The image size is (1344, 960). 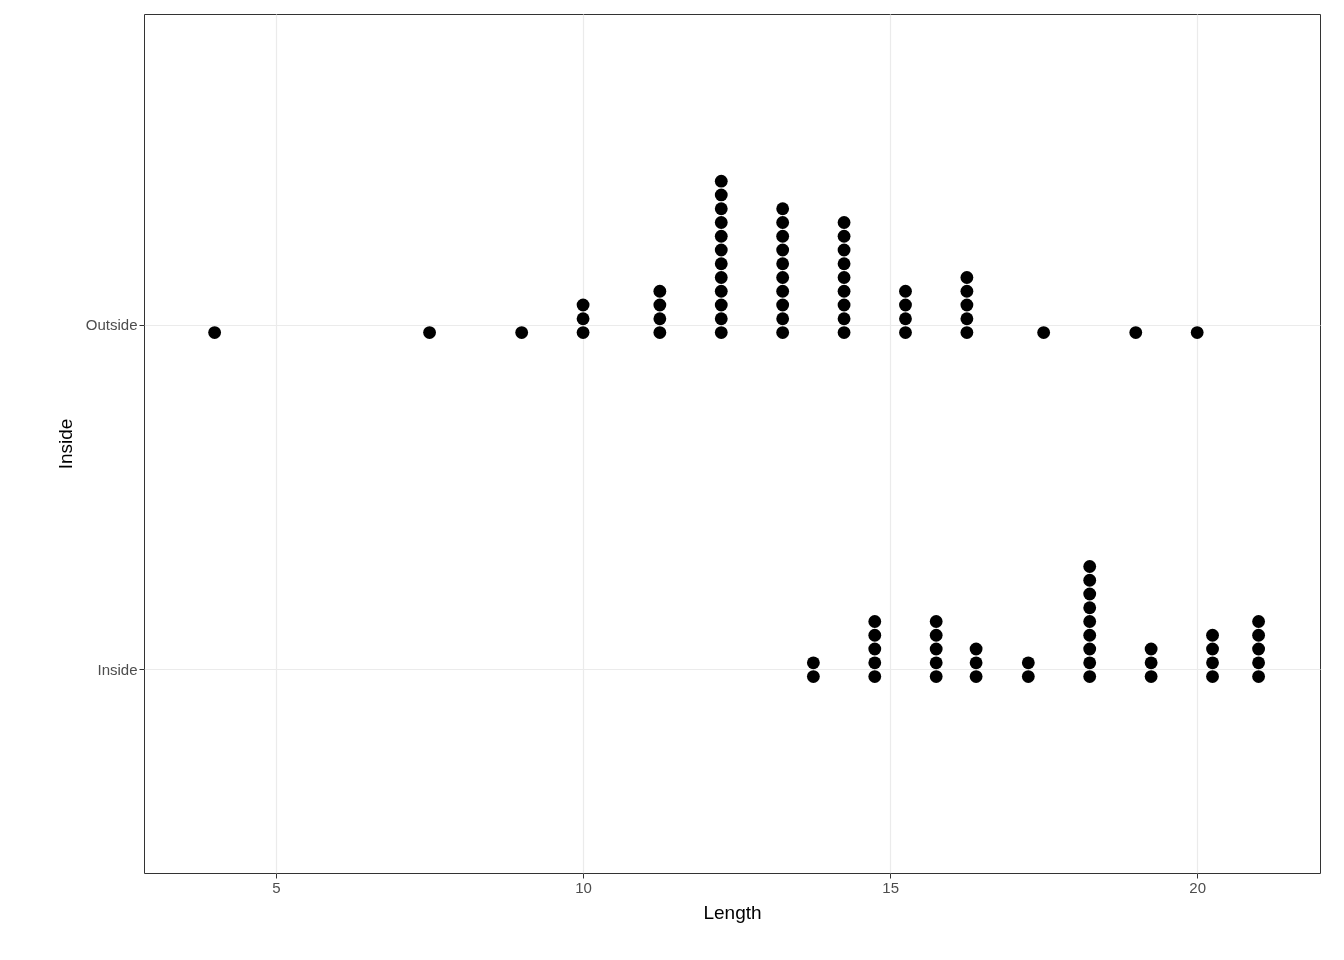 What do you see at coordinates (1198, 887) in the screenshot?
I see `x-tick-label: 20` at bounding box center [1198, 887].